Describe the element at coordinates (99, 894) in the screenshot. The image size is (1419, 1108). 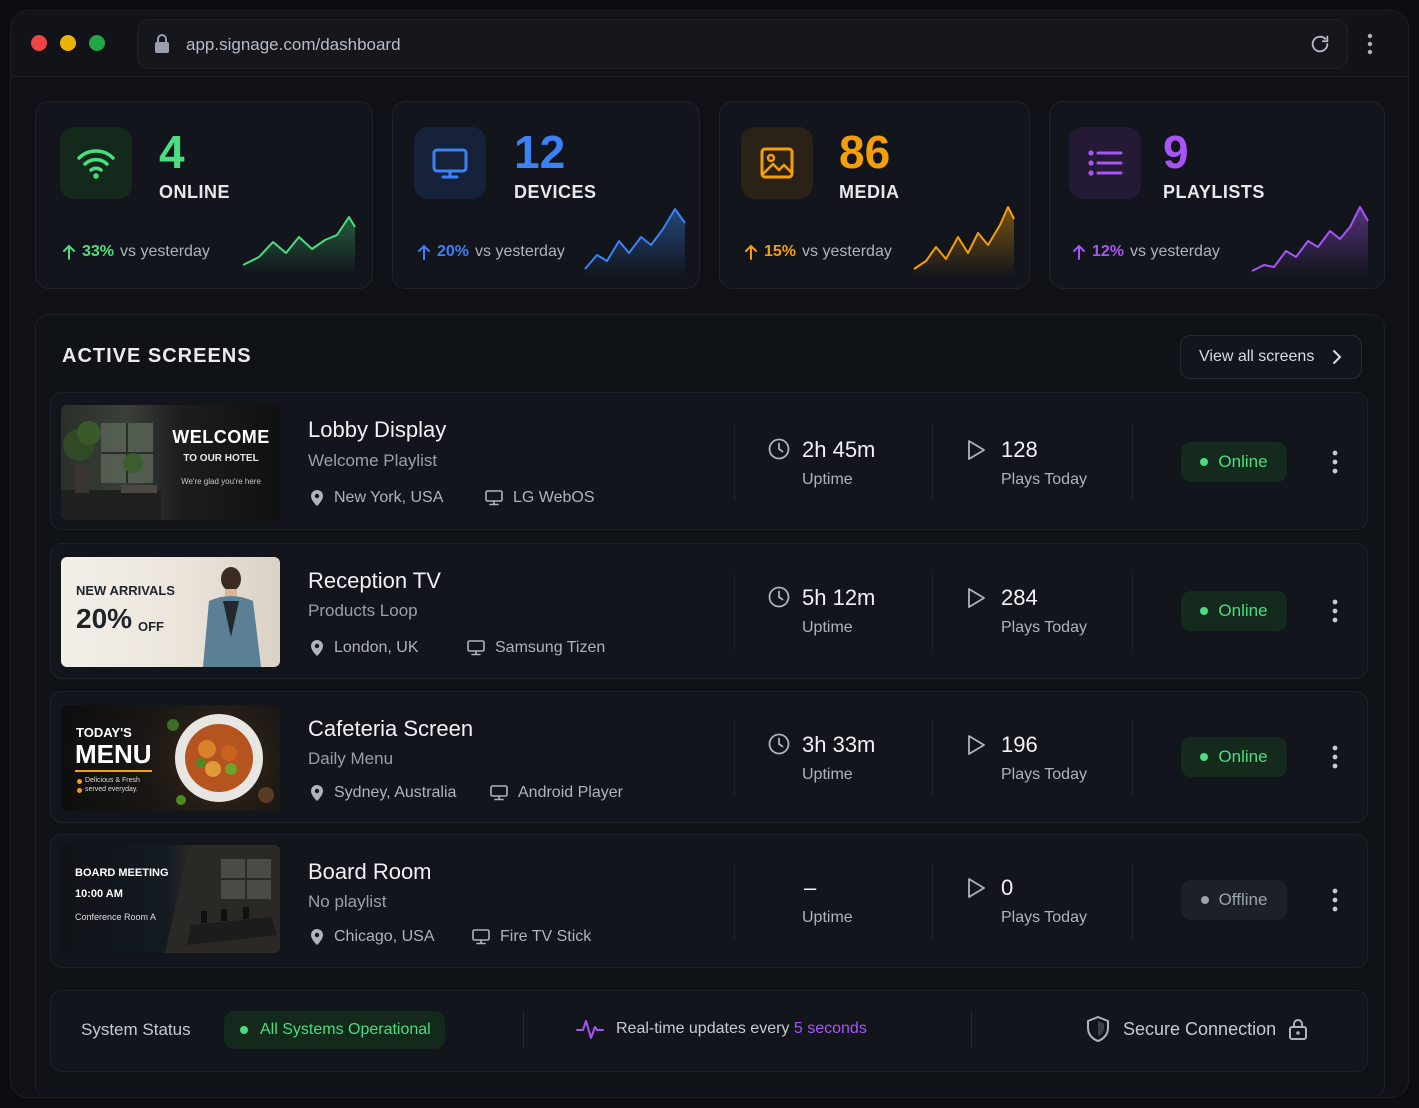
I see `thumb-text: 10:00 AM` at that location.